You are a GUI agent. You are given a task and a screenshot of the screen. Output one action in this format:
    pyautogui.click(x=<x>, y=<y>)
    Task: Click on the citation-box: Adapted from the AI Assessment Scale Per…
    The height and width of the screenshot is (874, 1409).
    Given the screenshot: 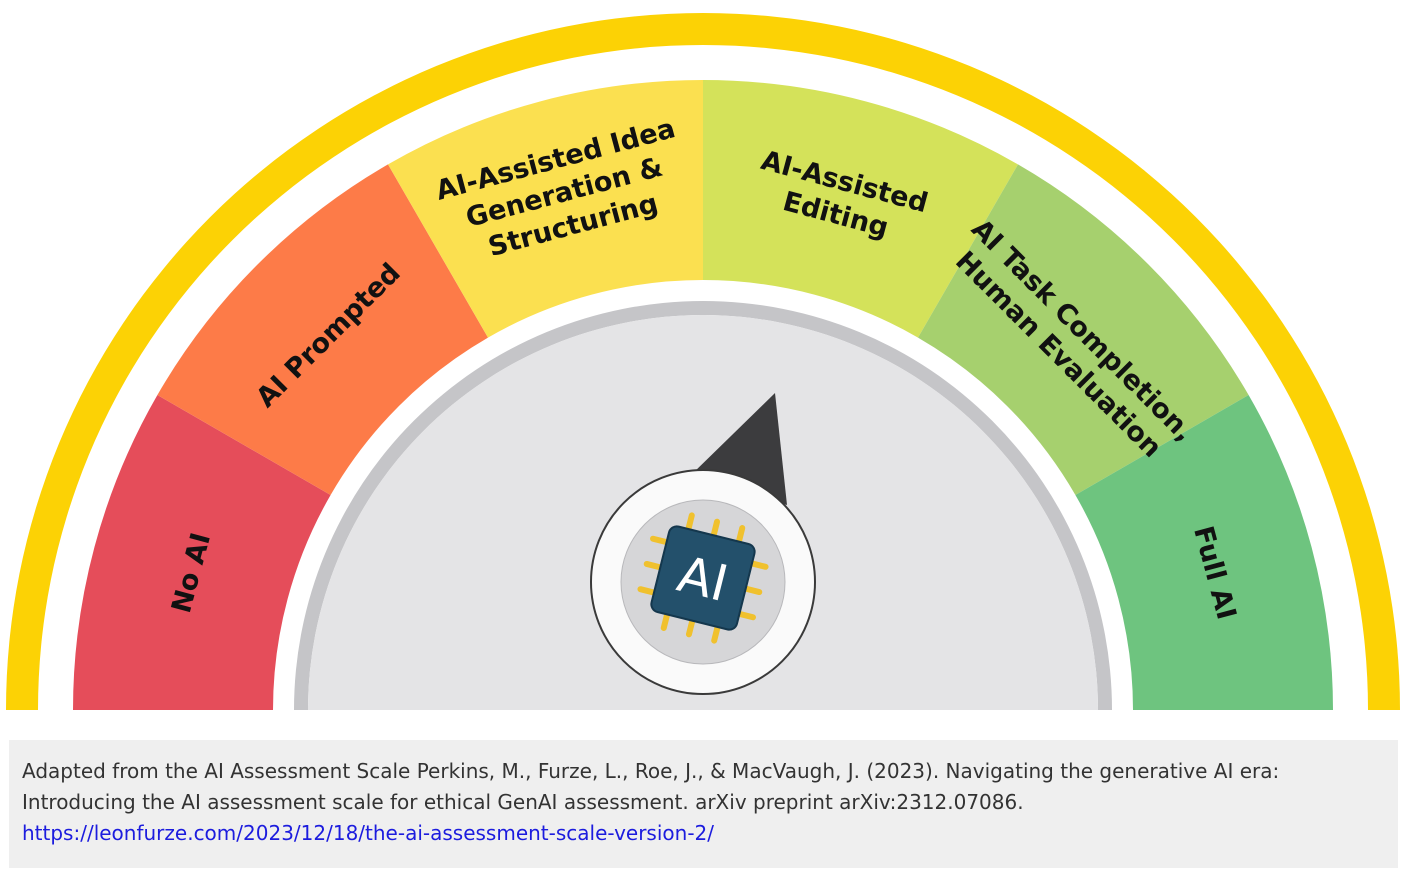 What is the action you would take?
    pyautogui.click(x=703, y=804)
    